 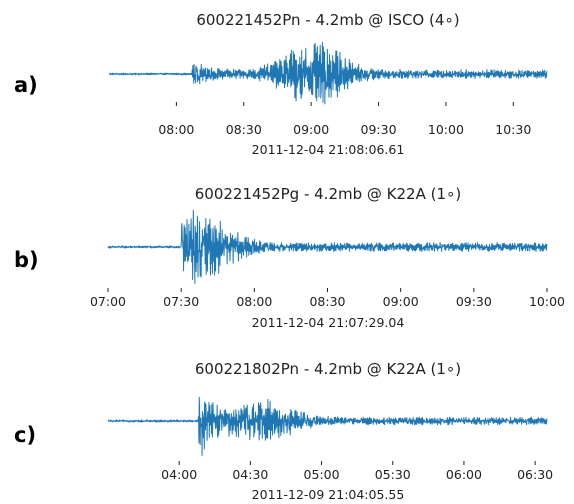 I want to click on panel-label: a), so click(x=26, y=85).